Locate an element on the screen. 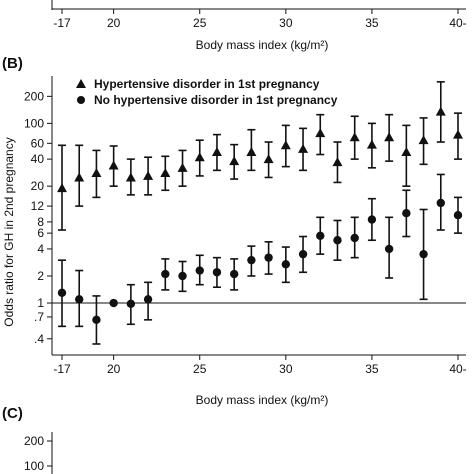 The width and height of the screenshot is (474, 474). top-partial-panel: -17 20 25 30 35 40- Body mass index (kg/m²) is located at coordinates (259, 26).